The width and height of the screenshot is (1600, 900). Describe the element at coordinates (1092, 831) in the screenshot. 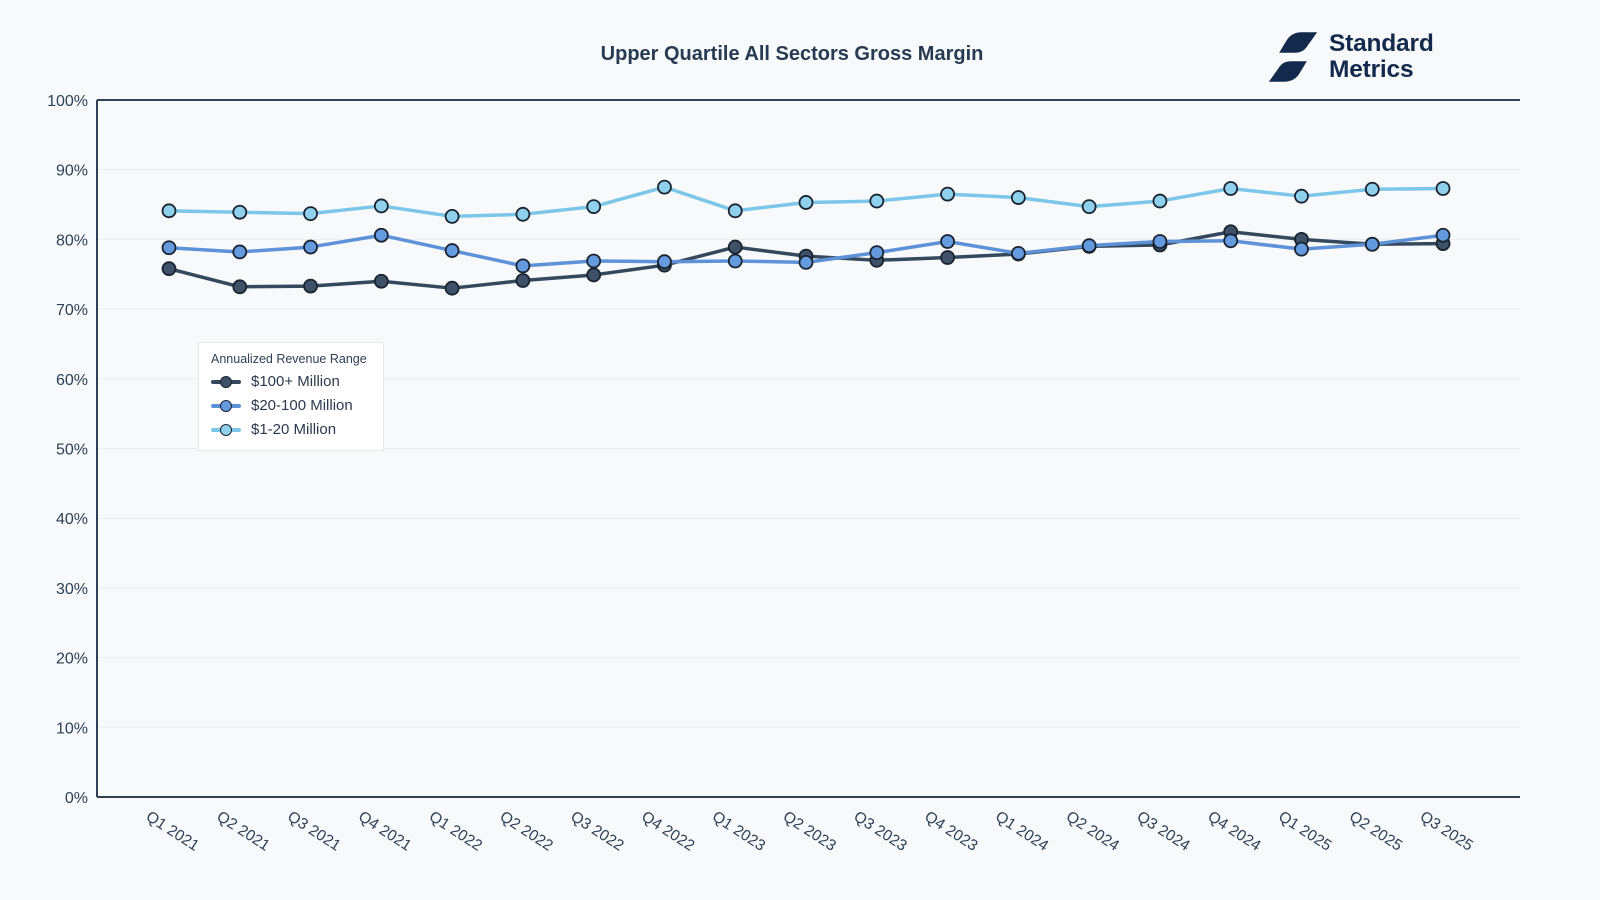

I see `x-tick-label: Q2 2024` at that location.